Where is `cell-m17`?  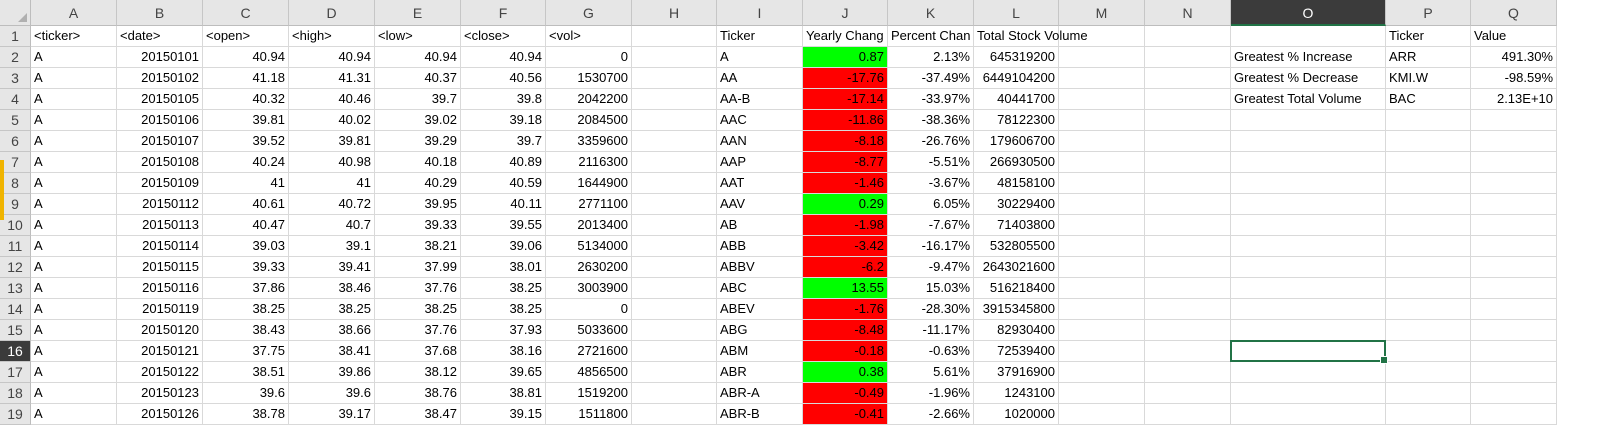
cell-m17 is located at coordinates (1102, 372).